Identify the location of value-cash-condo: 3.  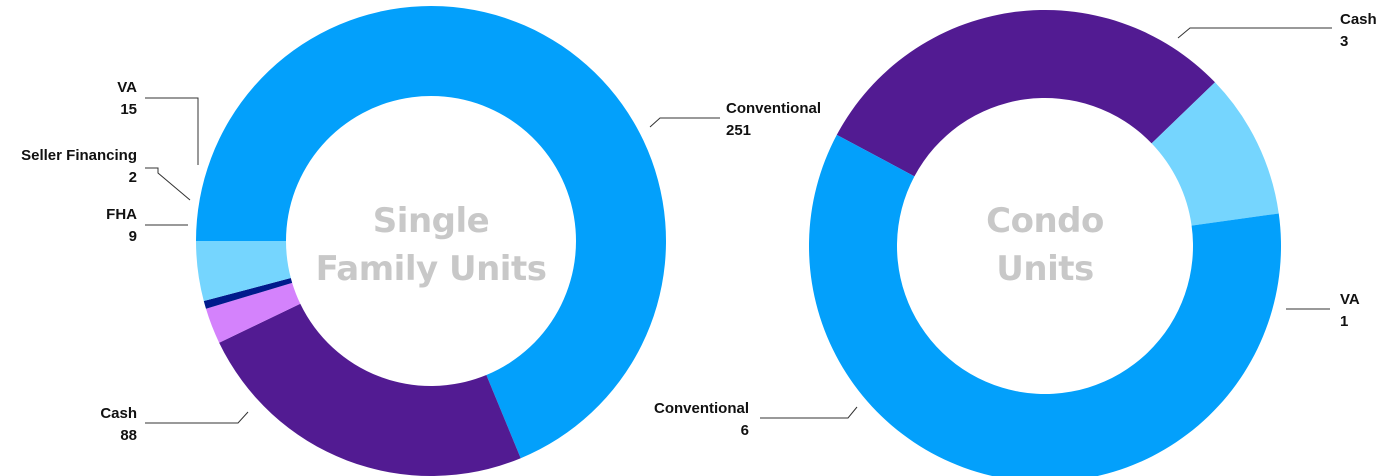
(1344, 41).